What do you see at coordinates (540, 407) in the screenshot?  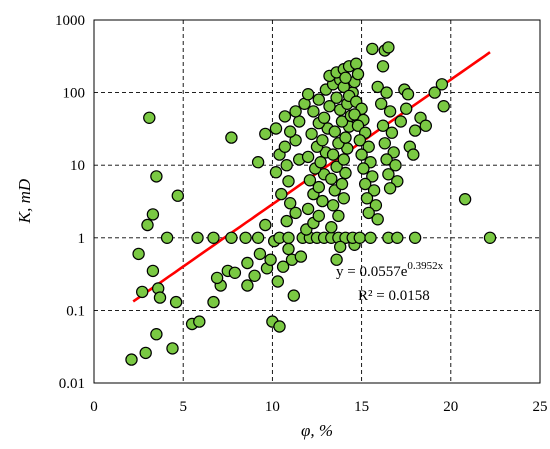 I see `x-tick-label: 25` at bounding box center [540, 407].